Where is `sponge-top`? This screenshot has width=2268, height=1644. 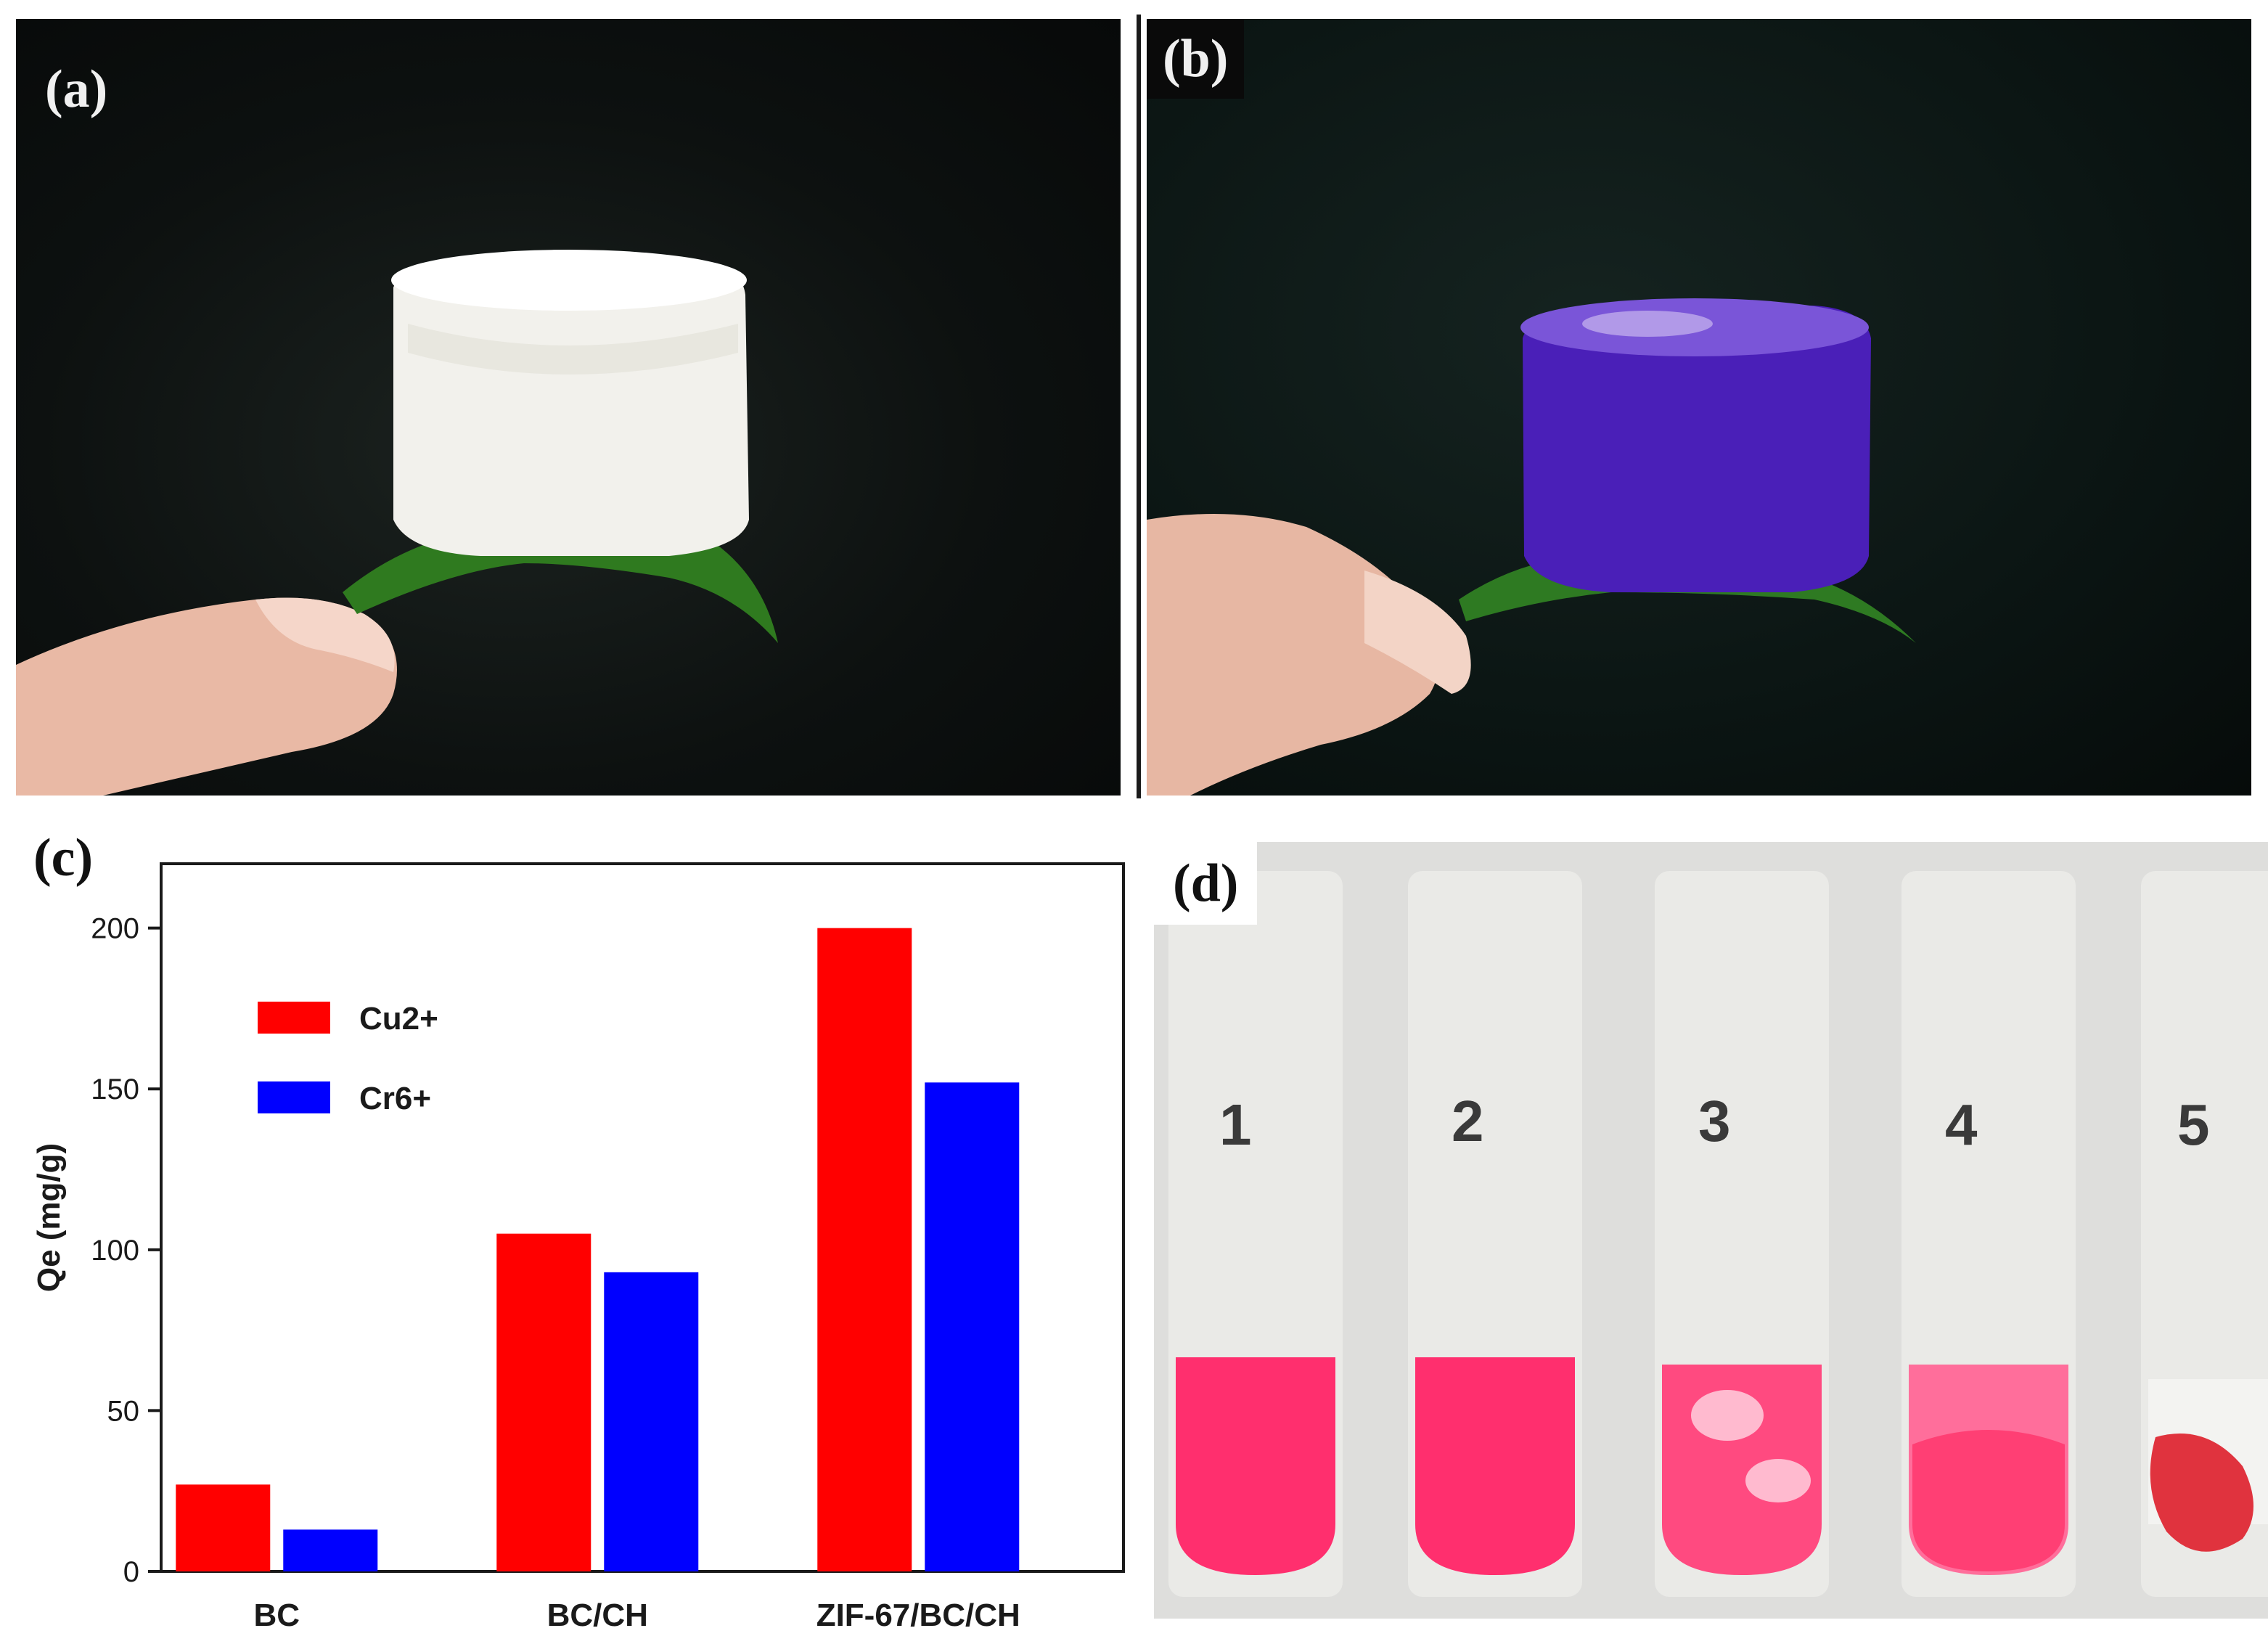
sponge-top is located at coordinates (569, 280).